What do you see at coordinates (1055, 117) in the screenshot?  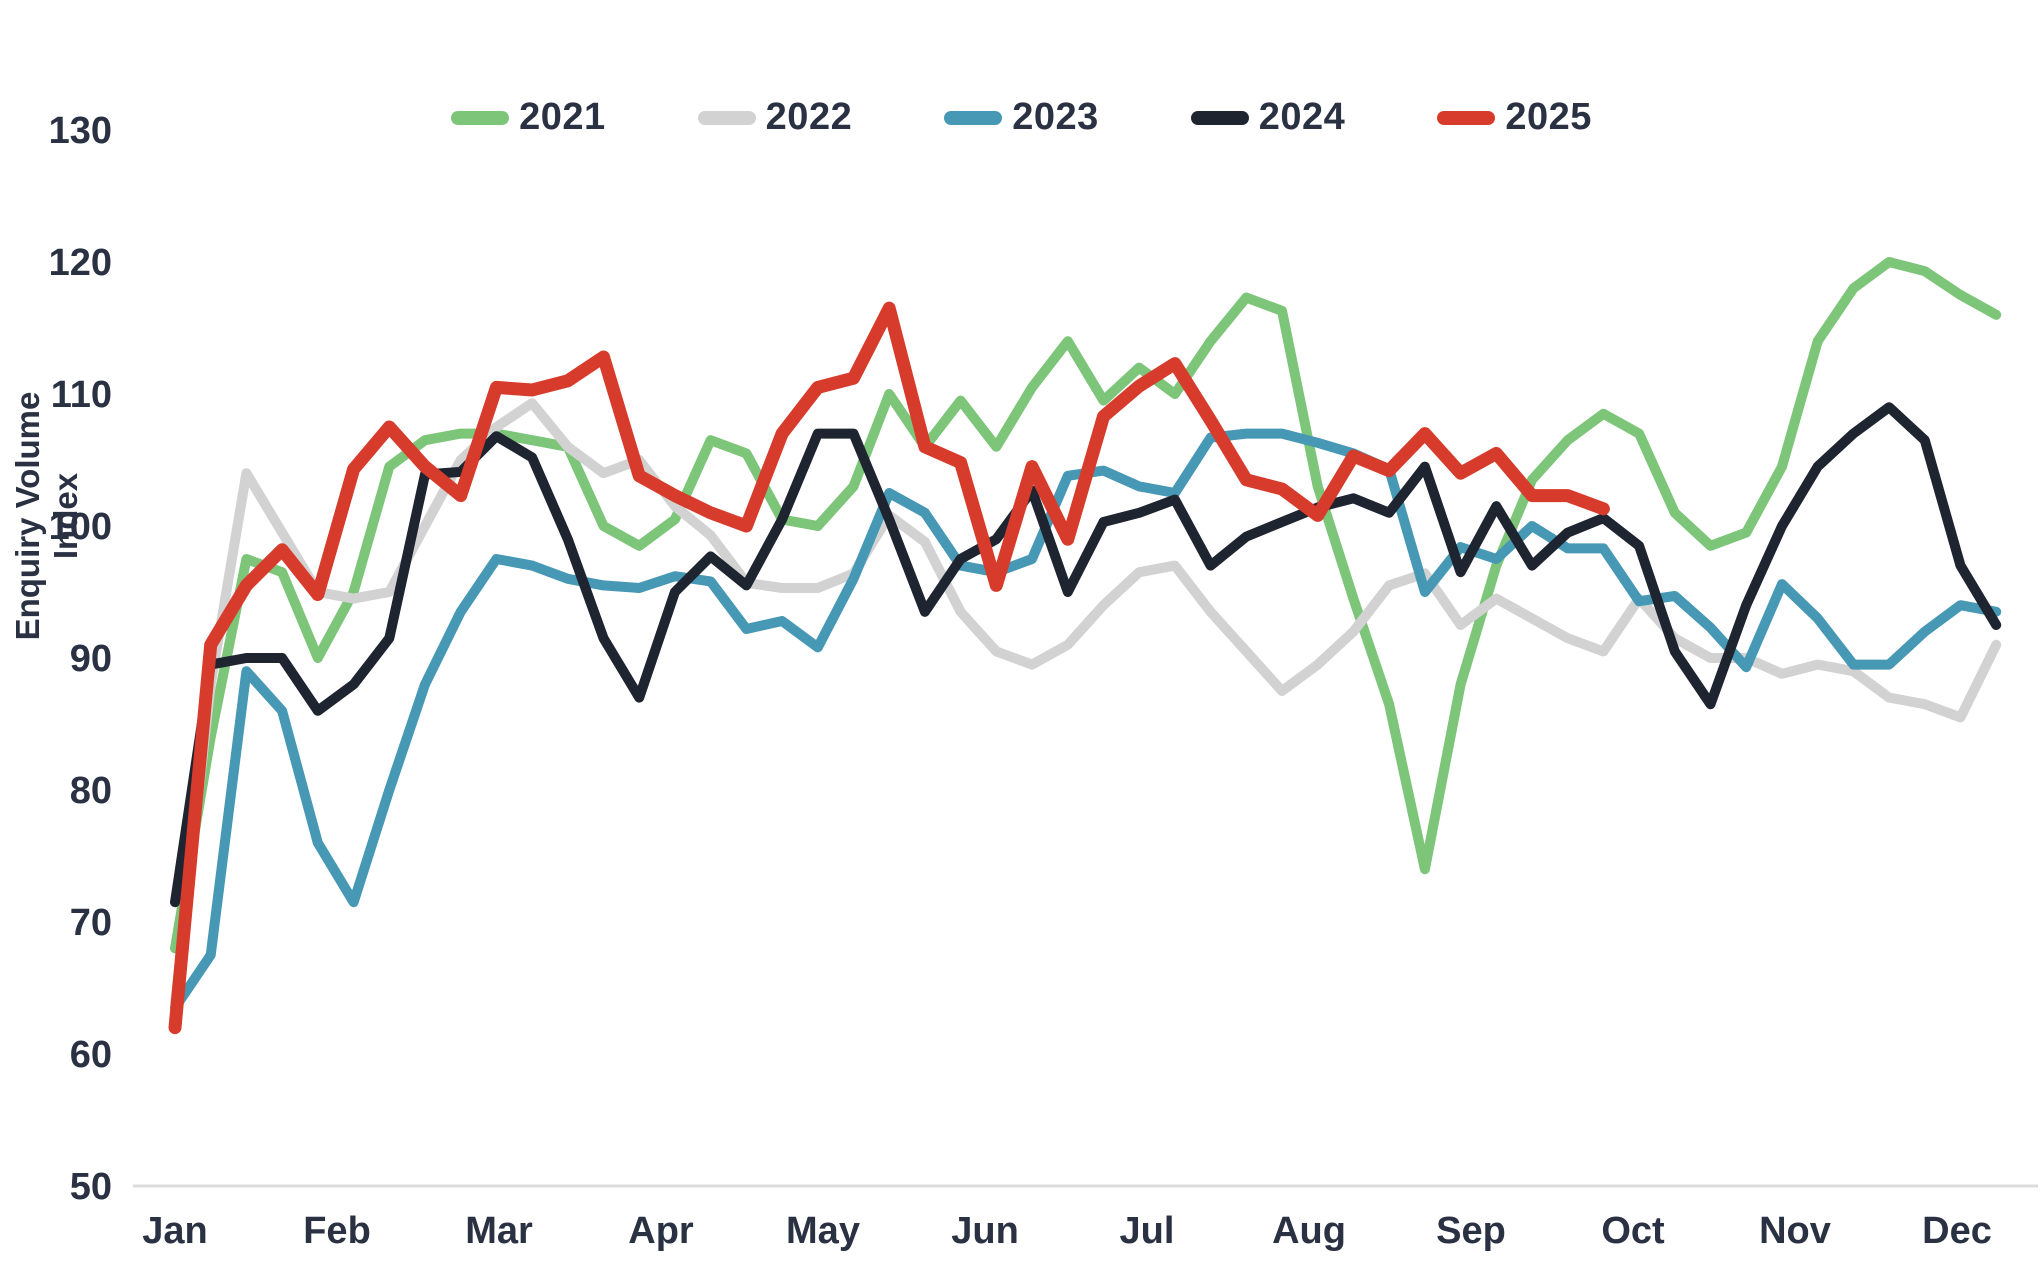 I see `legend-label-2023: 2023` at bounding box center [1055, 117].